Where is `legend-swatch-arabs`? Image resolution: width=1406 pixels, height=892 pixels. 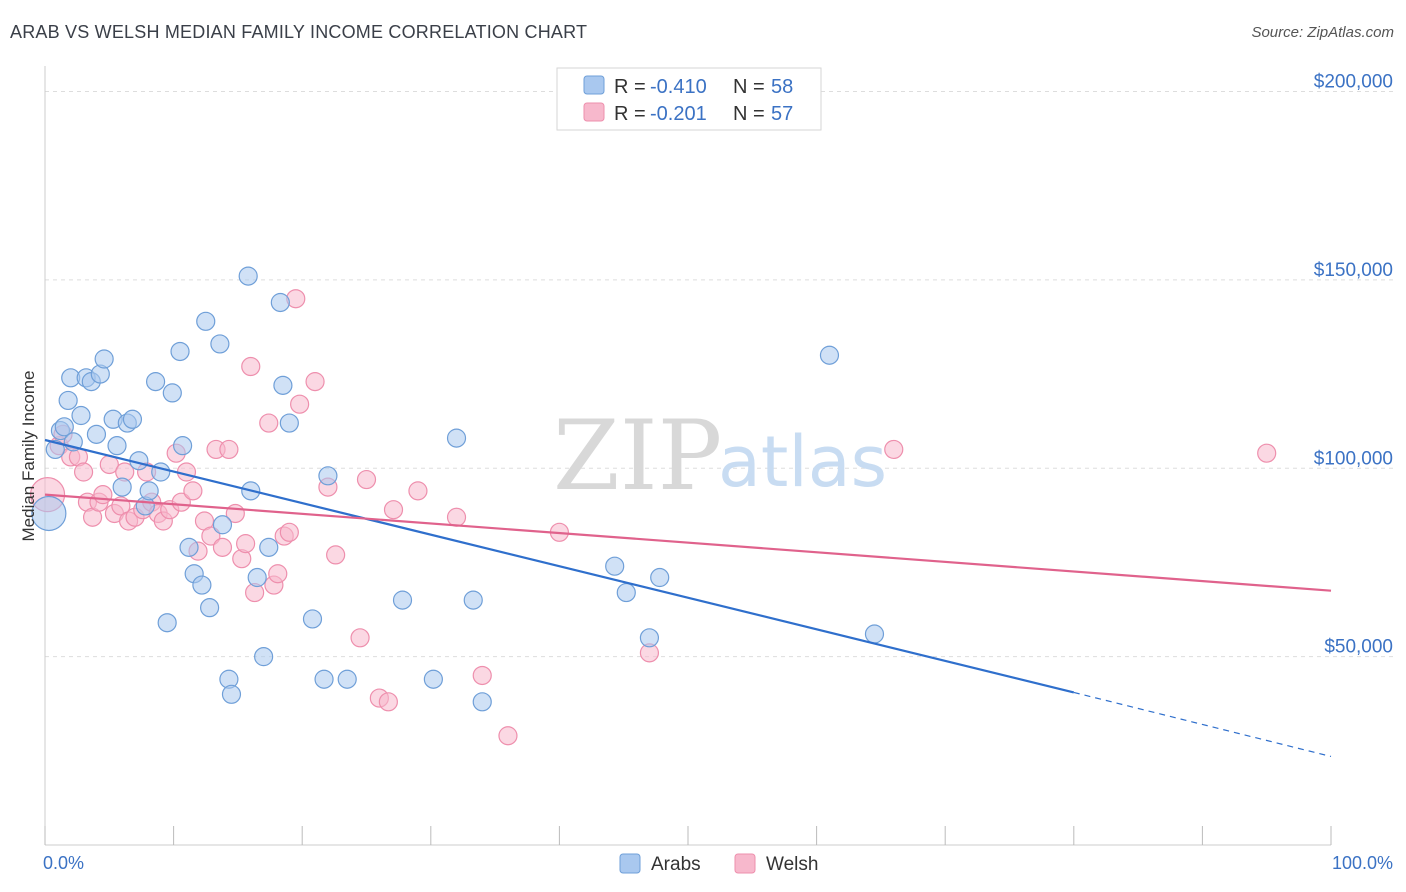
legend-swatch-arabs is located at coordinates (594, 85).